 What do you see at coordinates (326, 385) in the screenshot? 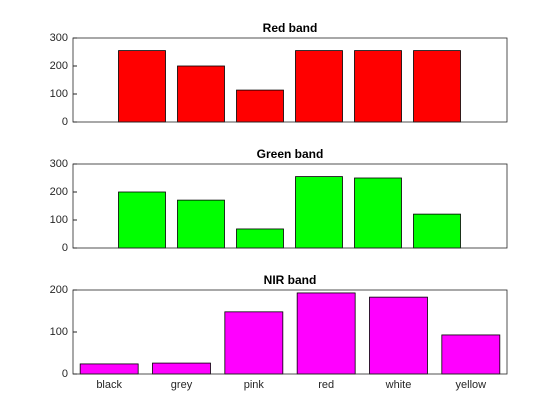
I see `x-tick-label: red` at bounding box center [326, 385].